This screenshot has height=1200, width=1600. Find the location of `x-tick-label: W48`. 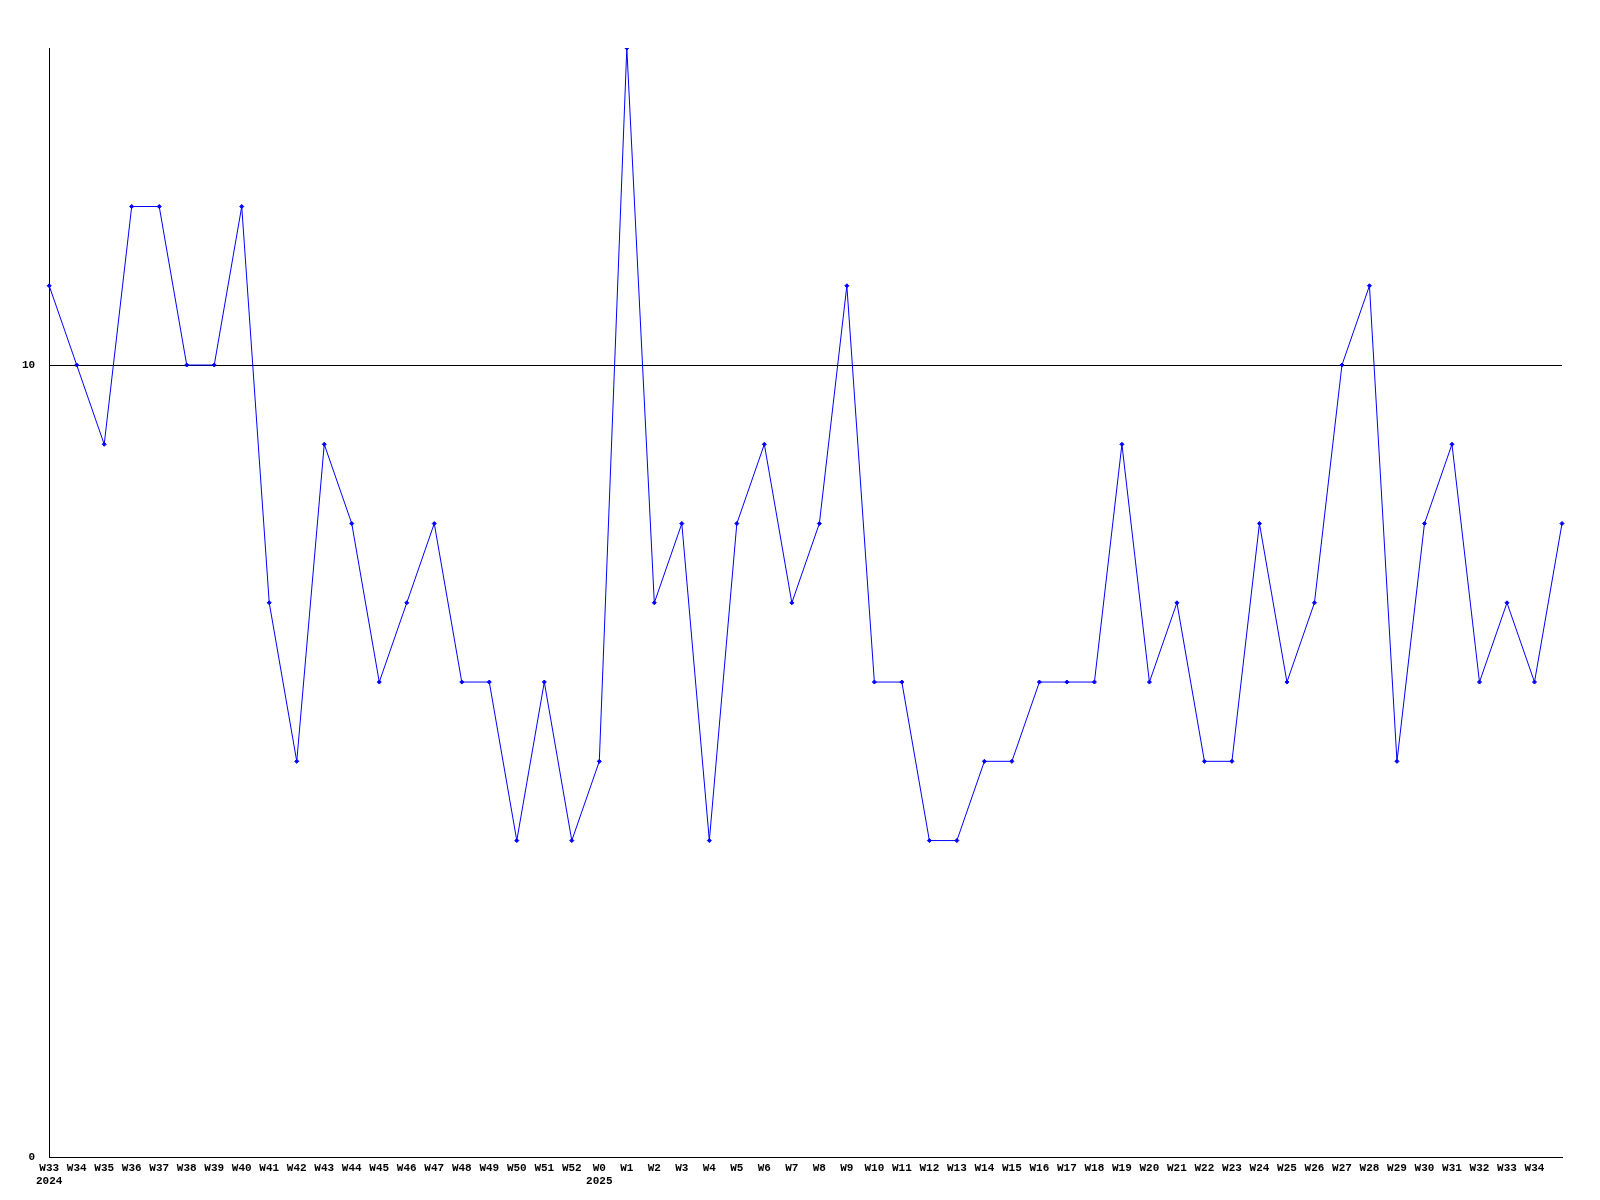

x-tick-label: W48 is located at coordinates (462, 1167).